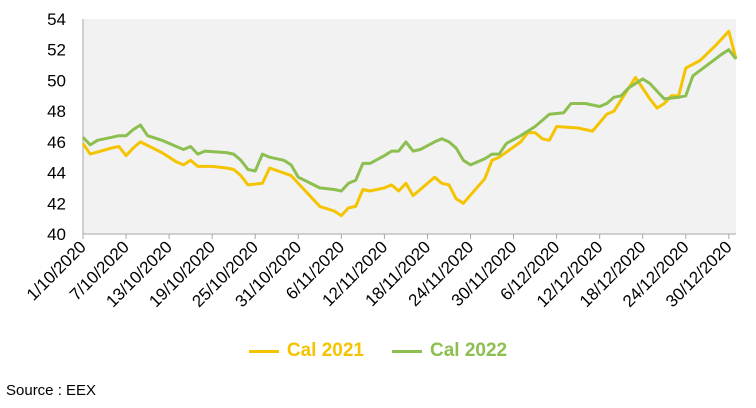 Image resolution: width=756 pixels, height=408 pixels. Describe the element at coordinates (407, 351) in the screenshot. I see `legend-swatch-cal-2022` at that location.